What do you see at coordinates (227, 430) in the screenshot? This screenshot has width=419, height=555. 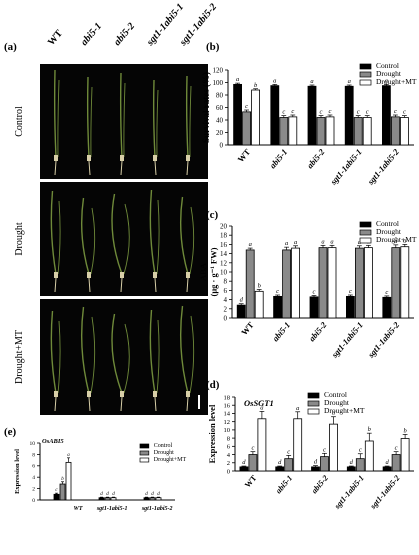 I see `y-tick-label: 10` at bounding box center [227, 430].